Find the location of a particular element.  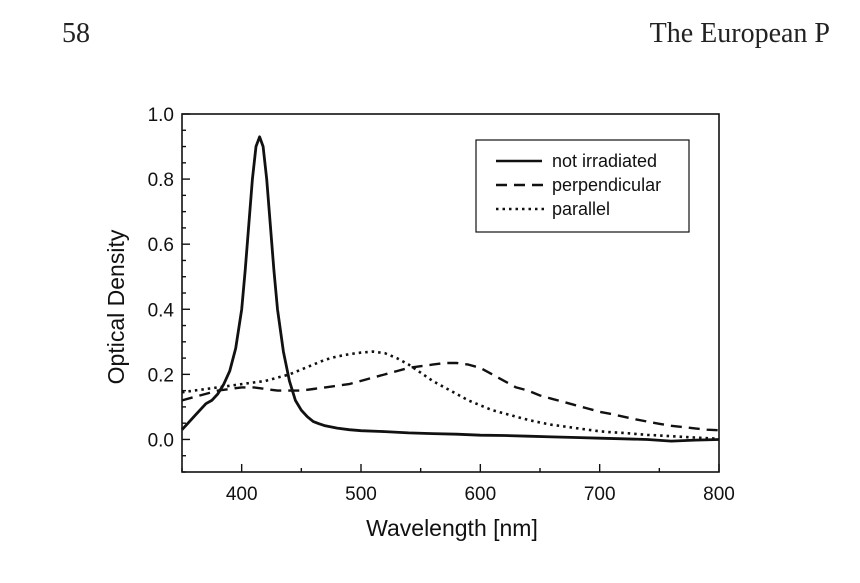

x-axis-title: Wavelength [nm] is located at coordinates (452, 528).